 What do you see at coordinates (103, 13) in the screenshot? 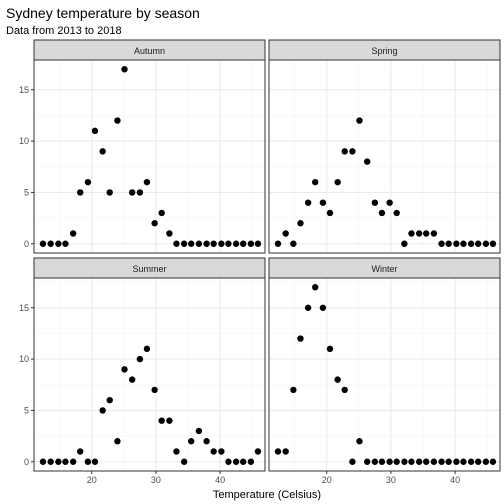
I see `chart-title: Sydney temperature by season` at bounding box center [103, 13].